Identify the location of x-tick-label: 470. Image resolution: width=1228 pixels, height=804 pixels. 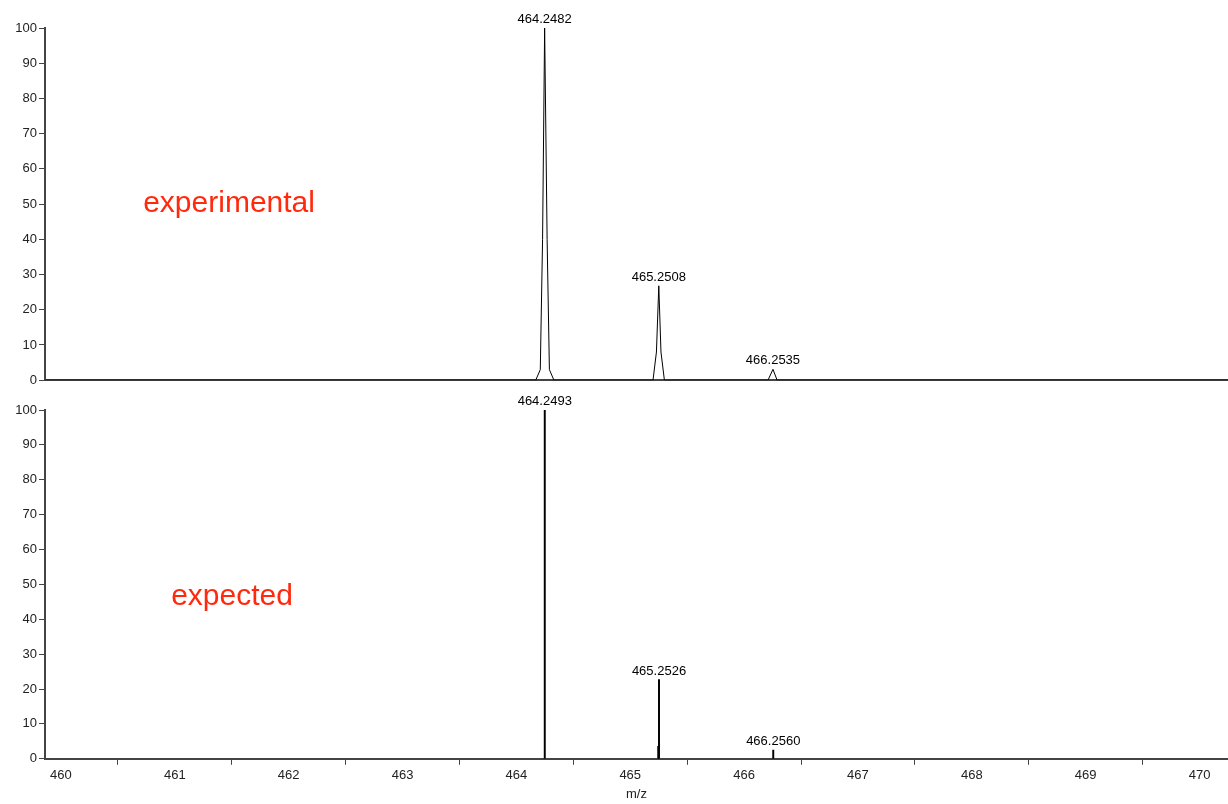
(1199, 775).